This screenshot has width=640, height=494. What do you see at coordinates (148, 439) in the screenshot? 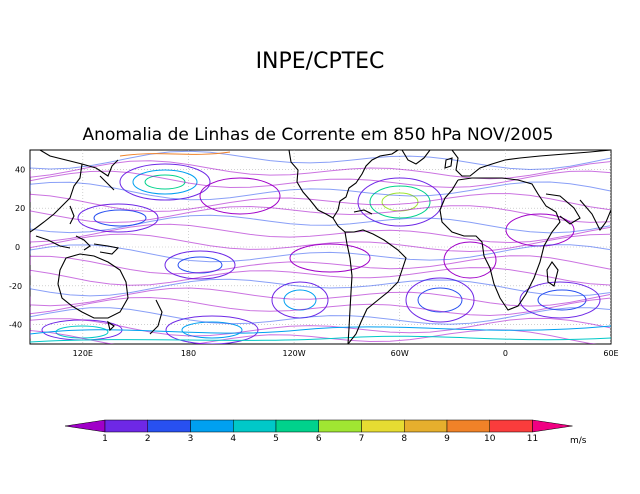
I see `colorbar-label: 2` at bounding box center [148, 439].